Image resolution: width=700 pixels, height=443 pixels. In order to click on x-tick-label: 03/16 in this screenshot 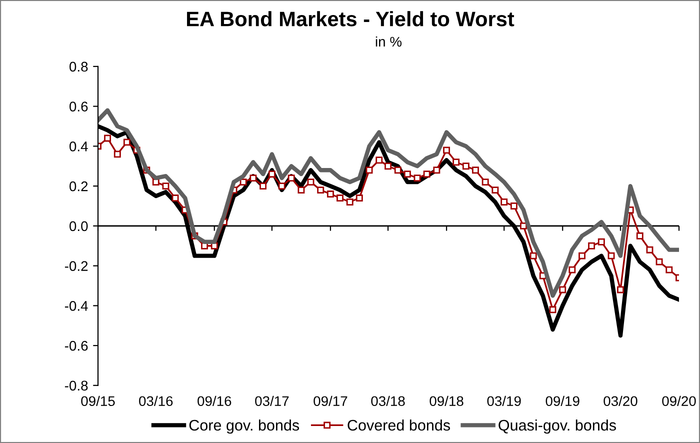, I will do `click(156, 401)`.